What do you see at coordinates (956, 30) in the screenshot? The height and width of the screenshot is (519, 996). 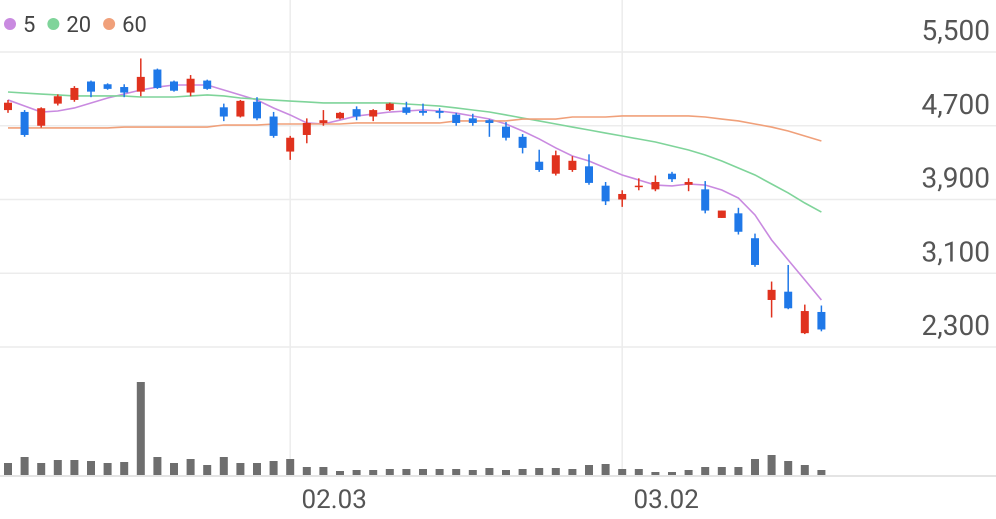 I see `y-tick-label: 5,500` at bounding box center [956, 30].